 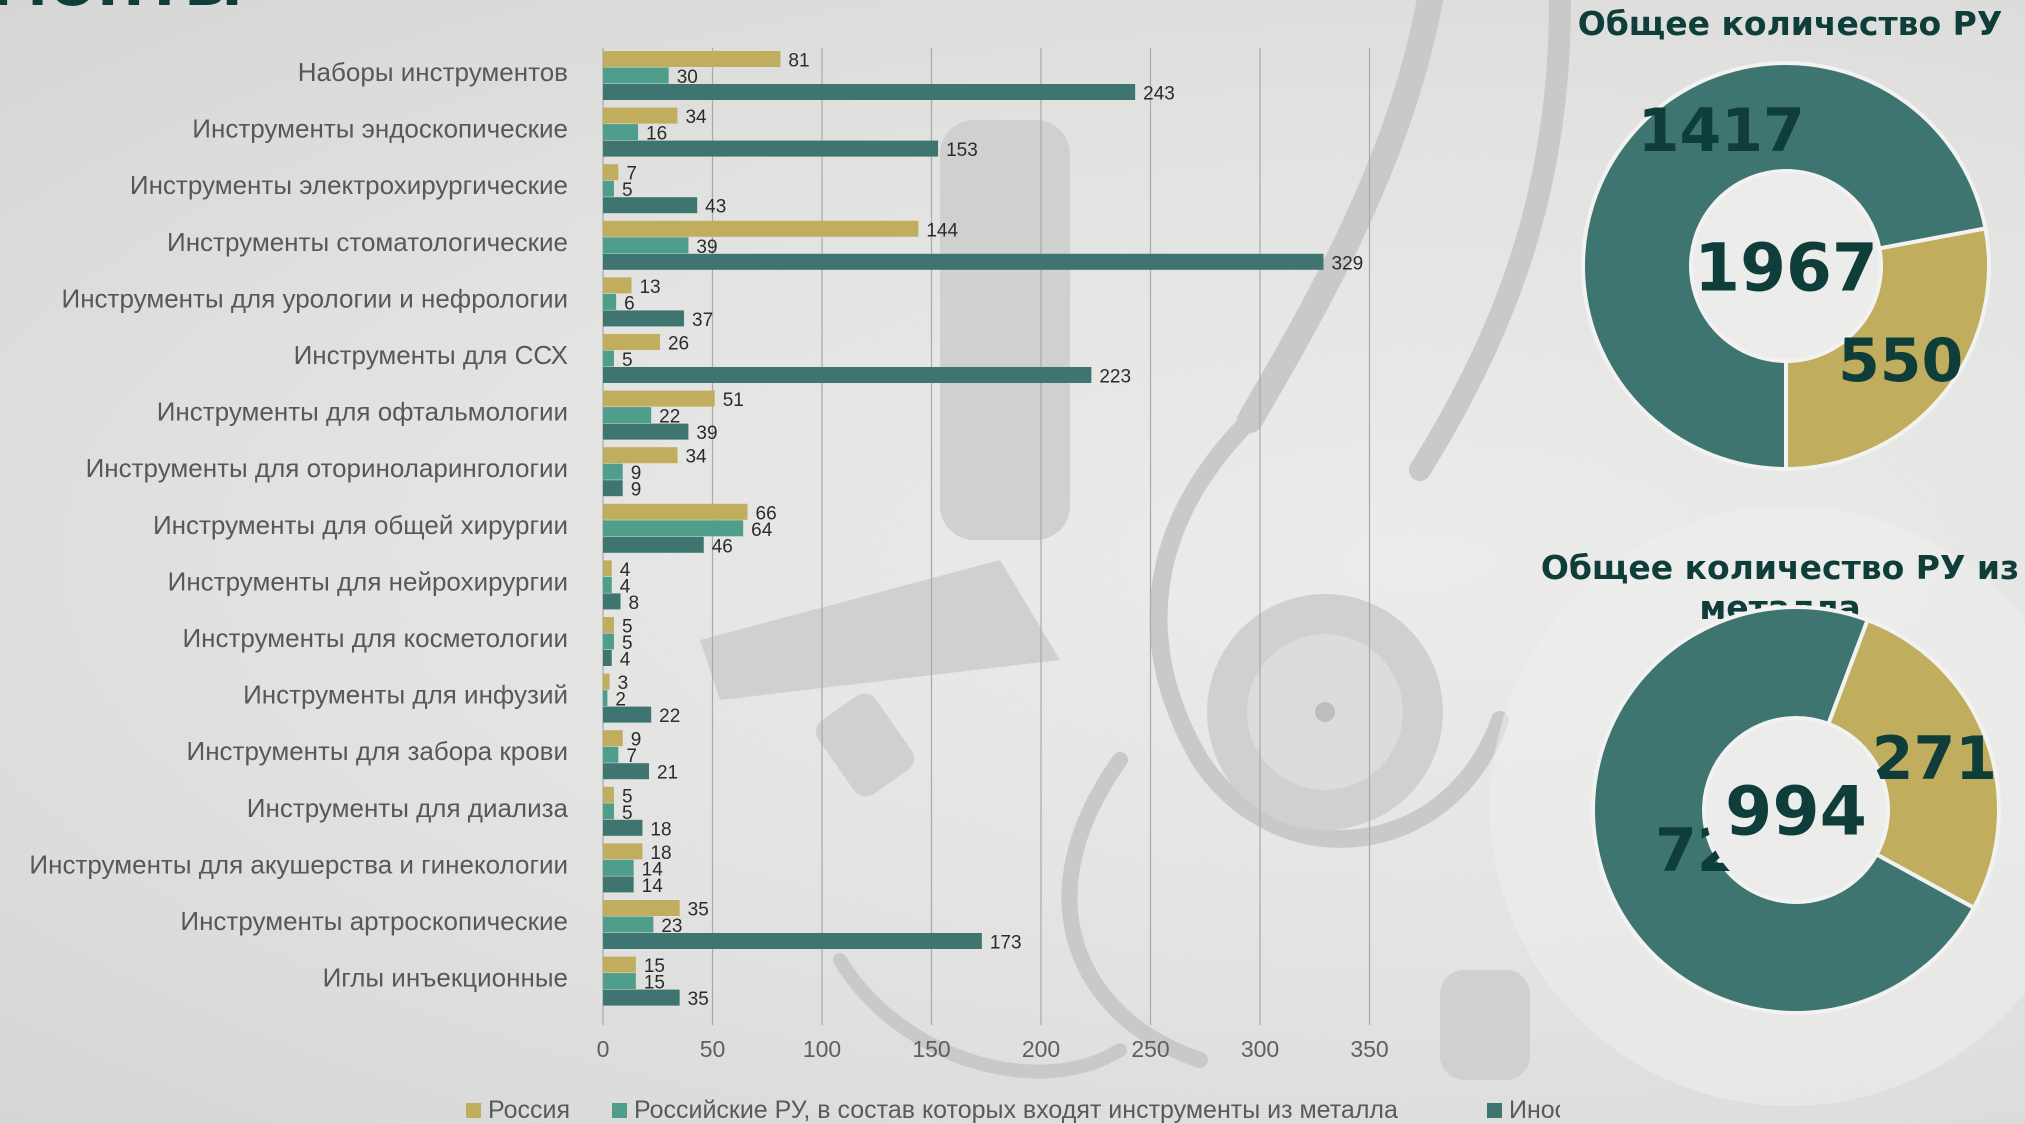 I want to click on category-label: Инструменты для общей хирургии, so click(x=360, y=525).